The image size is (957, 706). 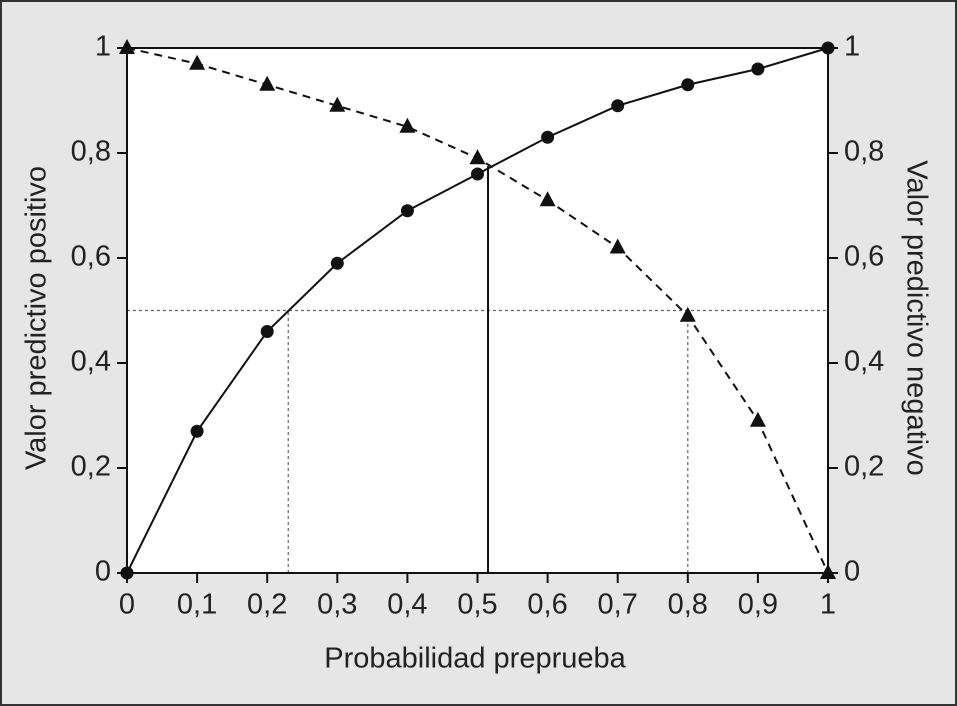 I want to click on x-tick-label: 0,9, so click(x=758, y=605).